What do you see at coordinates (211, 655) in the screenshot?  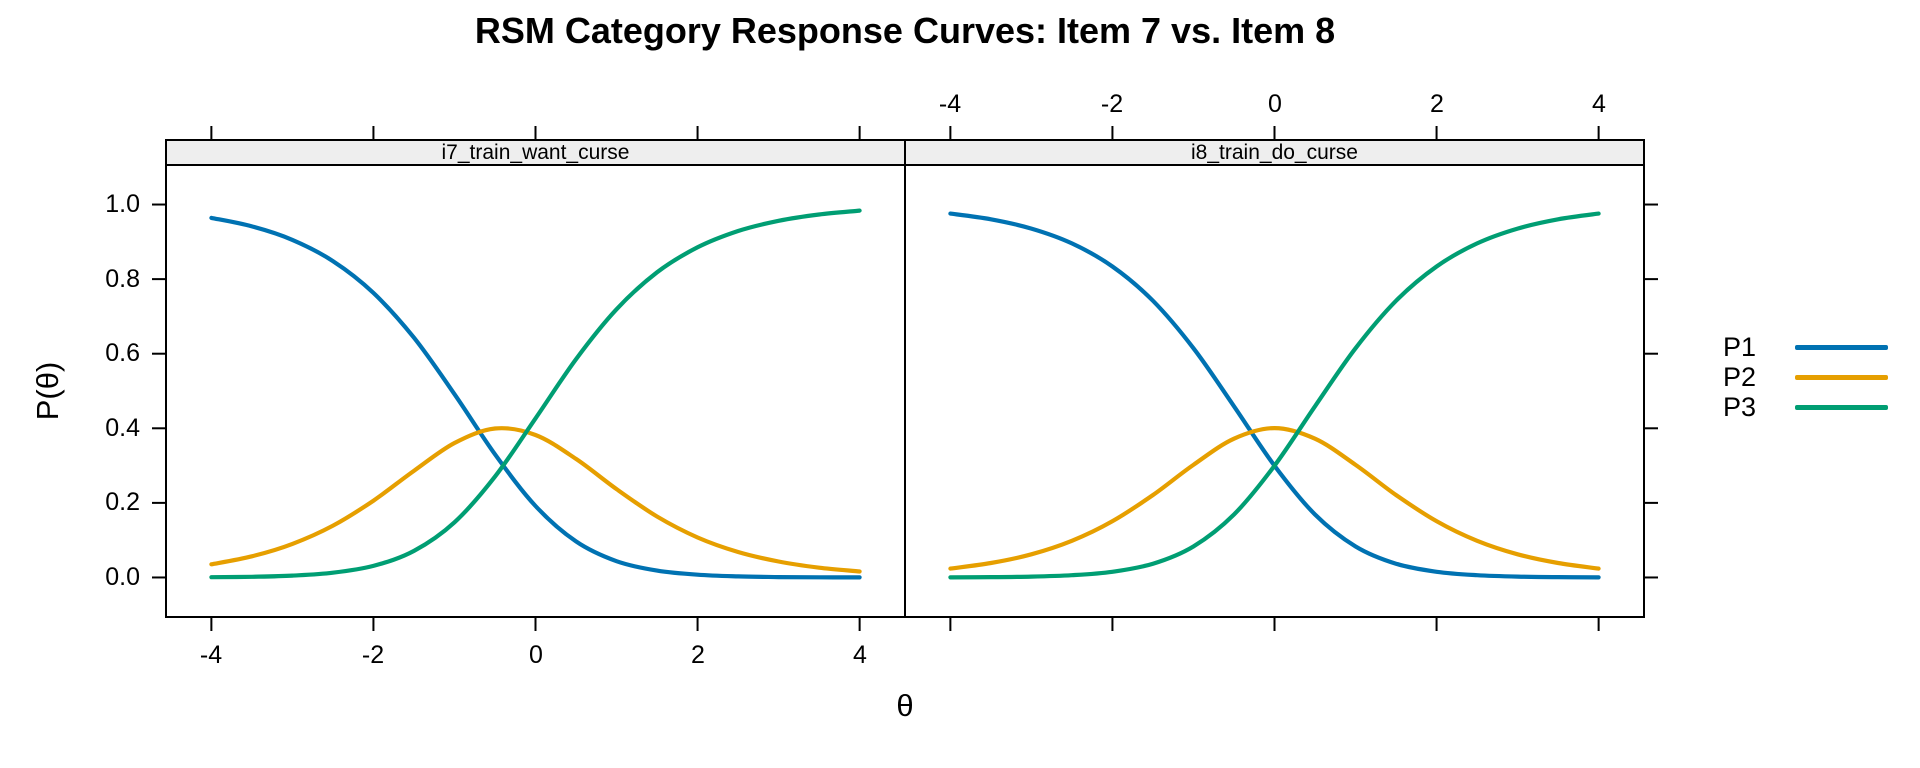 I see `x-tick-label-bottom: -4` at bounding box center [211, 655].